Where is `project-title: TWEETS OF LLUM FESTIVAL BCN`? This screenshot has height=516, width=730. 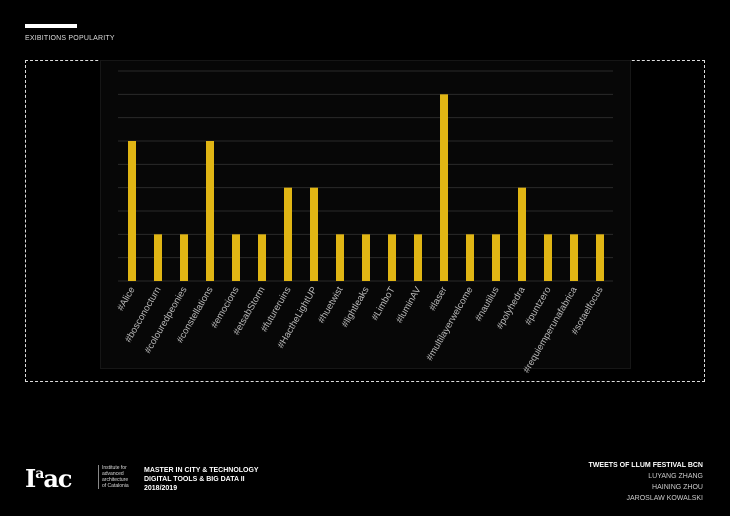
project-title: TWEETS OF LLUM FESTIVAL BCN is located at coordinates (645, 465).